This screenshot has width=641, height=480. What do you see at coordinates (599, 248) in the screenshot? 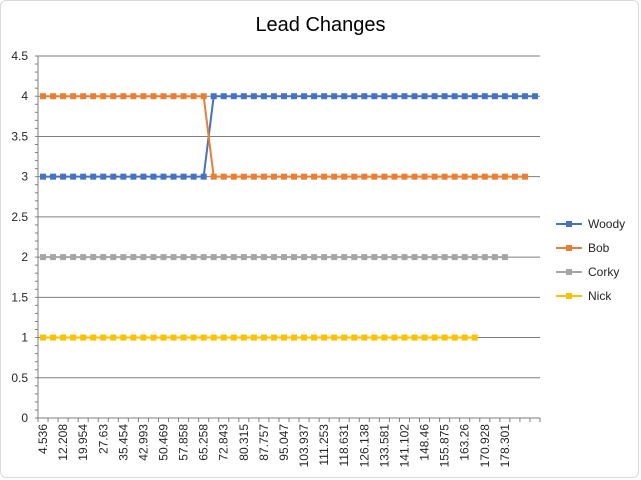
I see `legend-label: Bob` at bounding box center [599, 248].